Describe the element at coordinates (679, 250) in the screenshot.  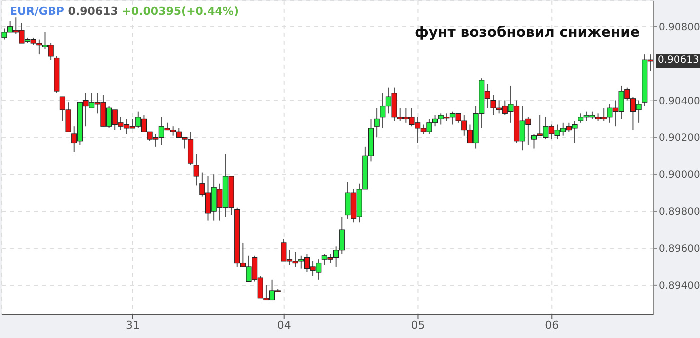
I see `y-tick-label: 0.89600` at that location.